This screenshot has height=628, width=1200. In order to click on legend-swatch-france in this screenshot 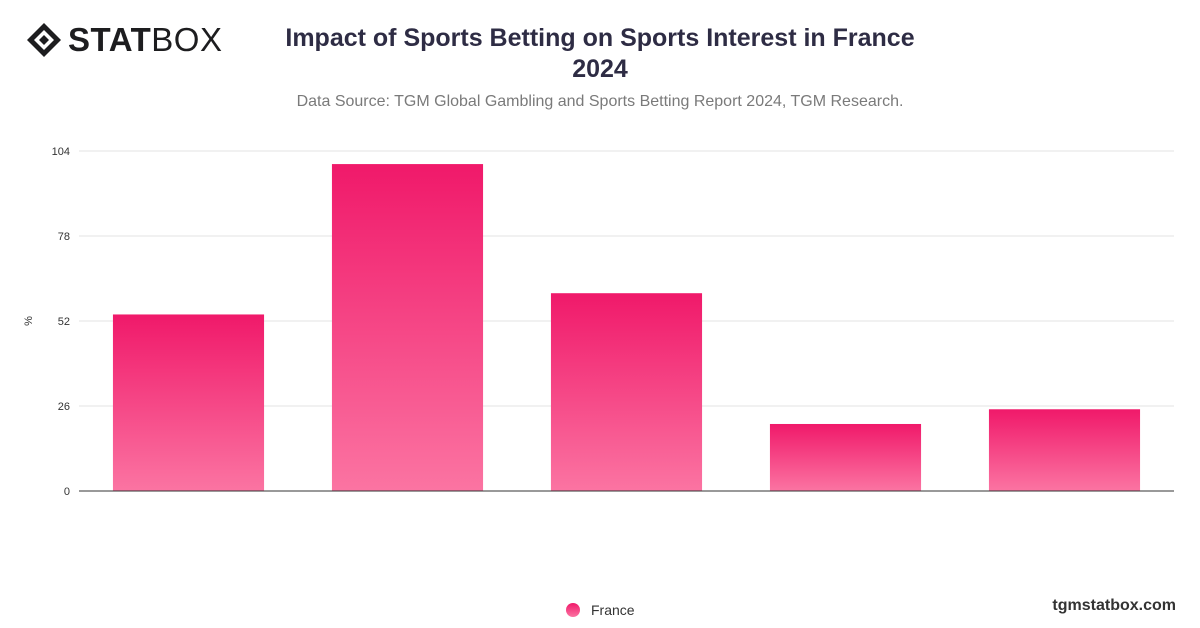, I will do `click(573, 610)`.